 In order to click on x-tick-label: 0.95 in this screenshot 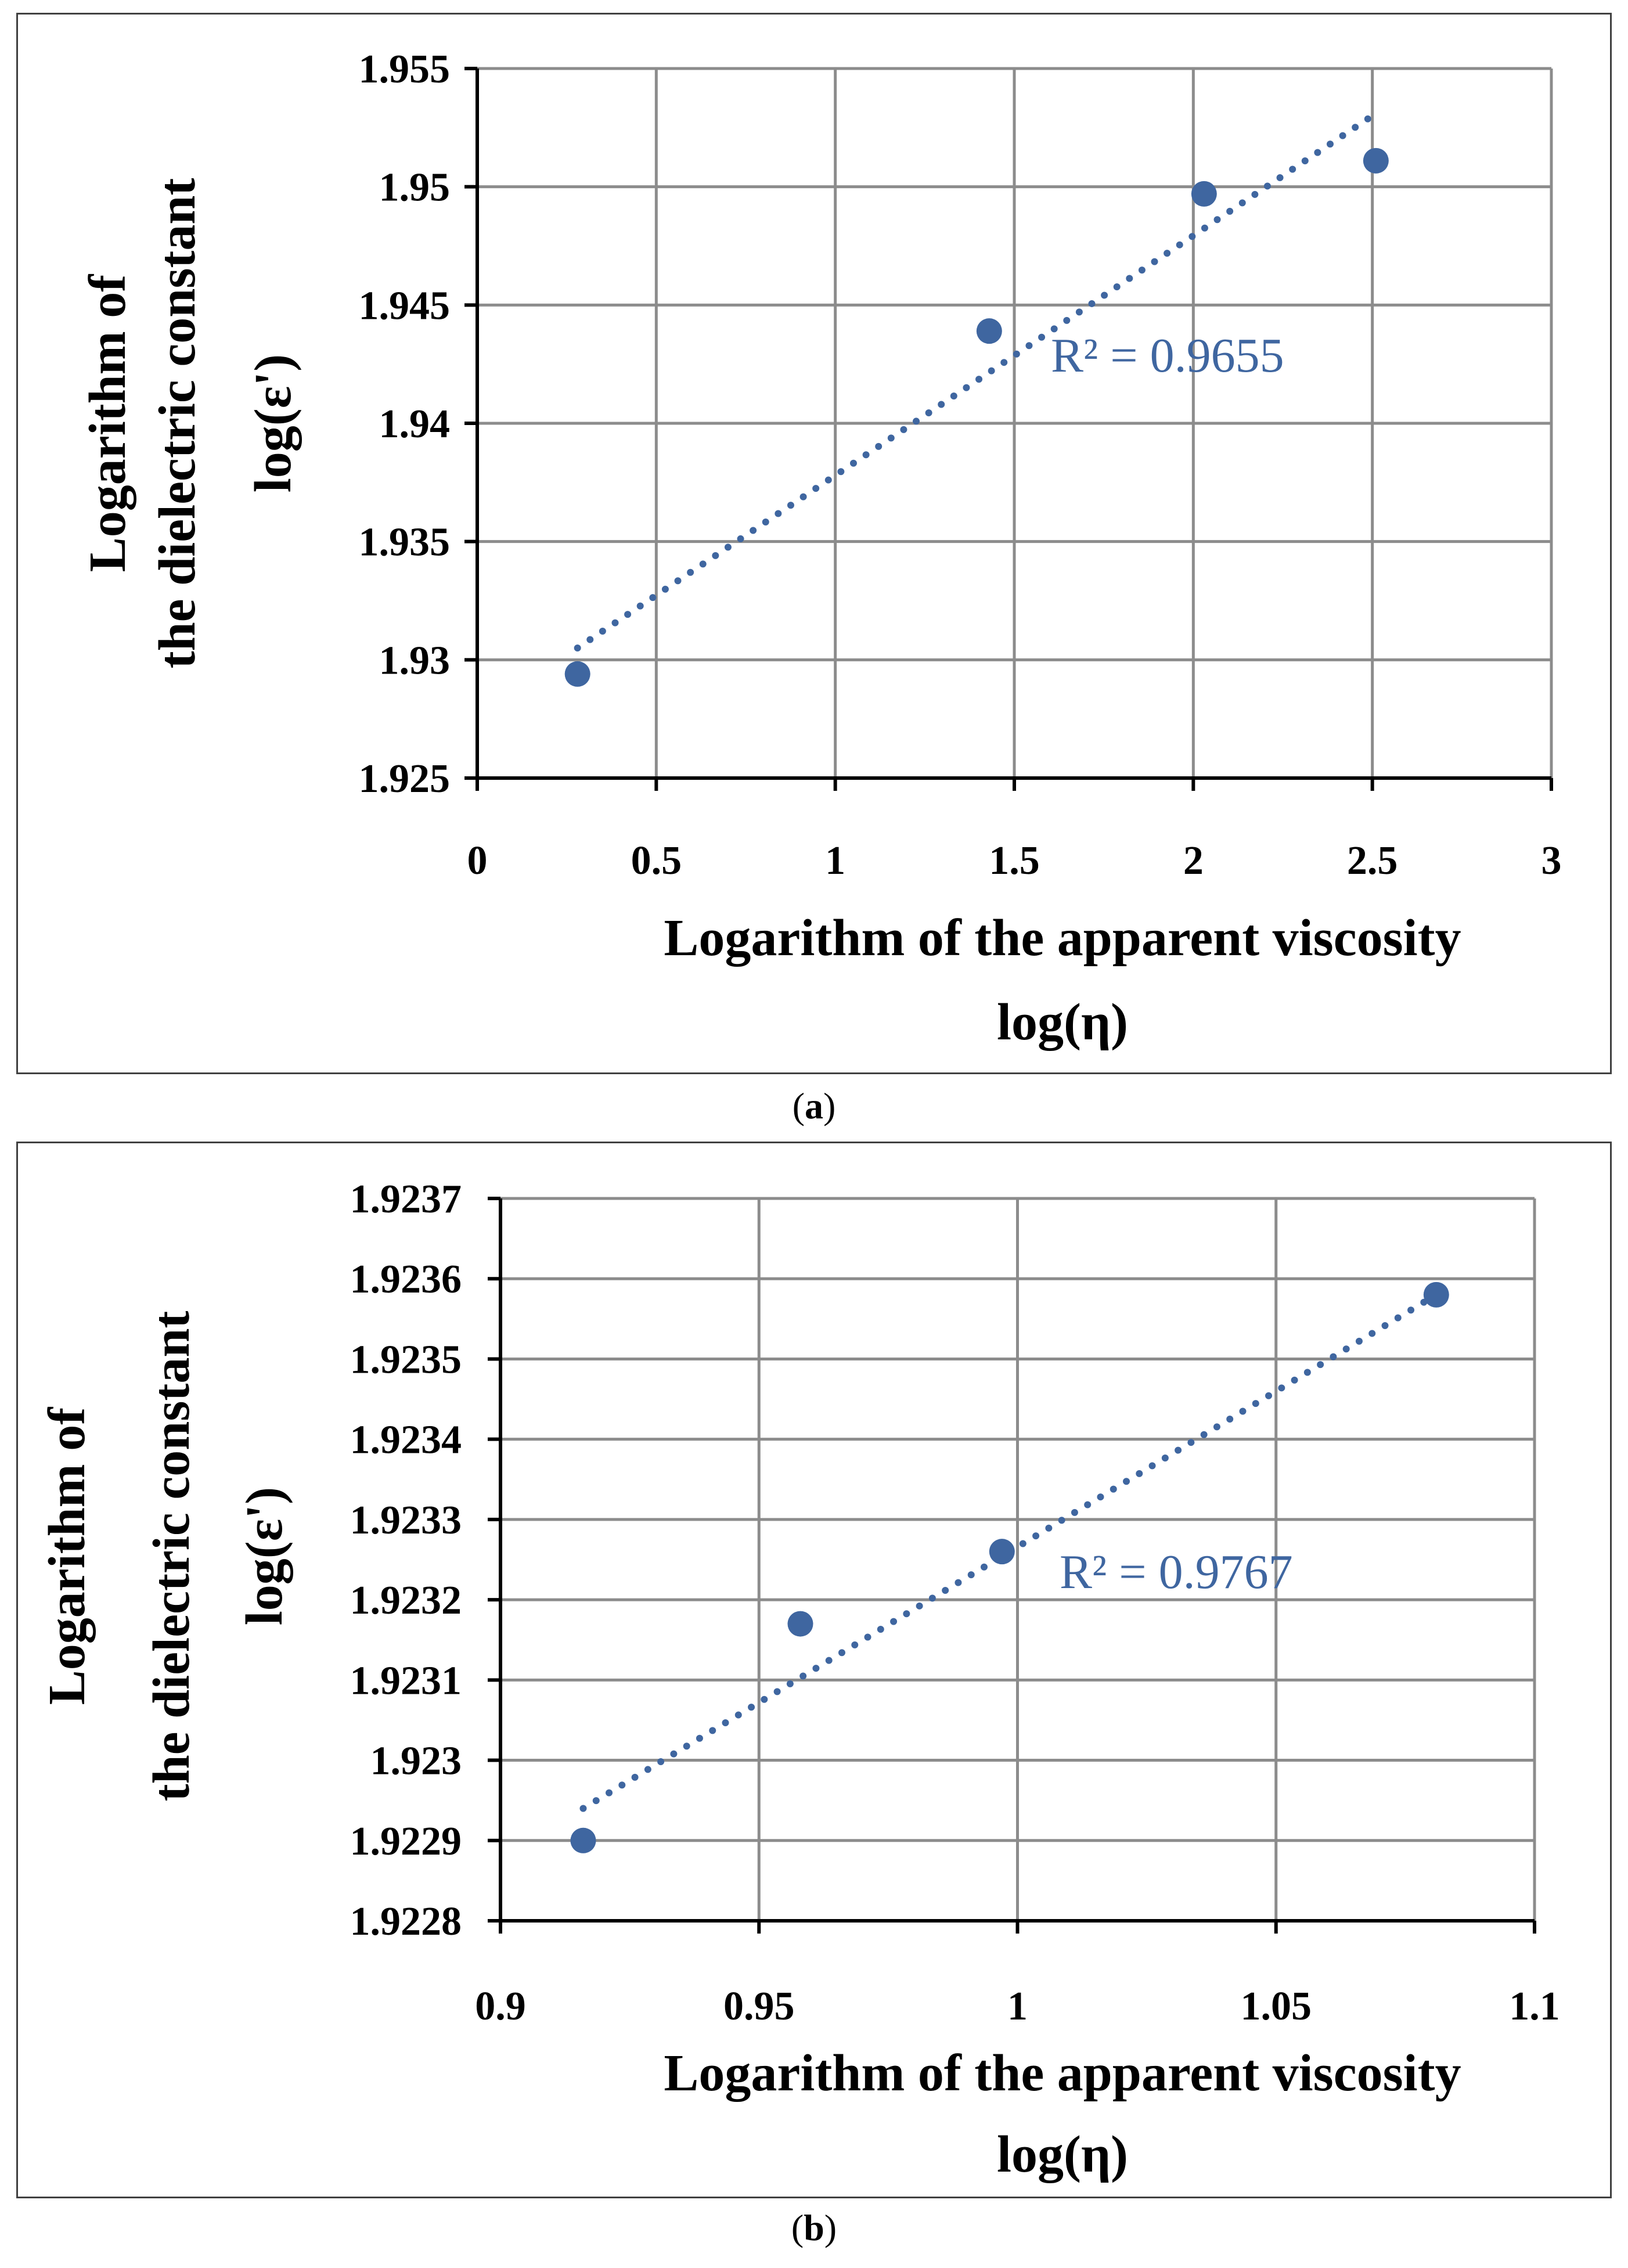, I will do `click(759, 2007)`.